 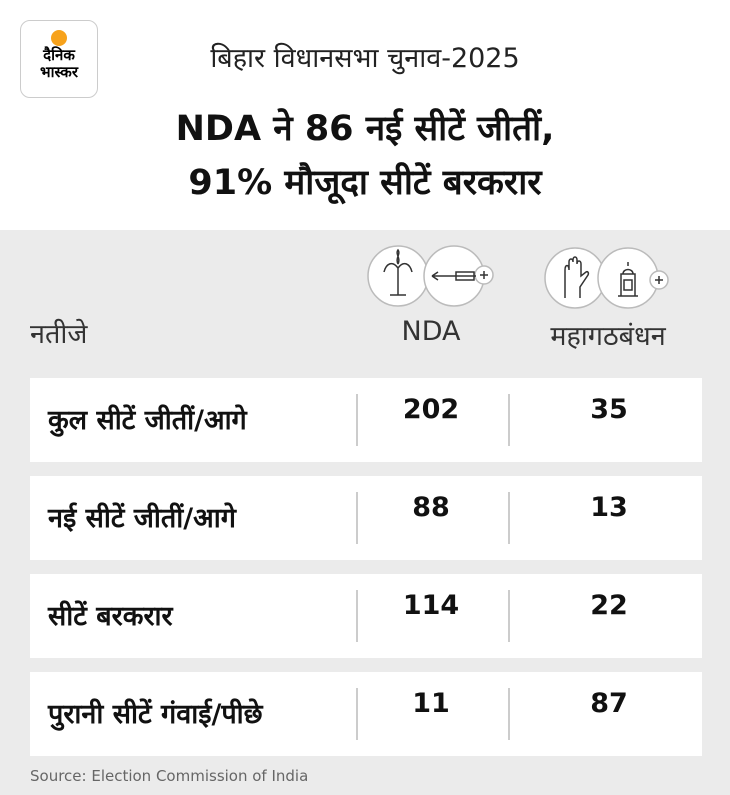 I want to click on cell-value: 11, so click(x=431, y=703).